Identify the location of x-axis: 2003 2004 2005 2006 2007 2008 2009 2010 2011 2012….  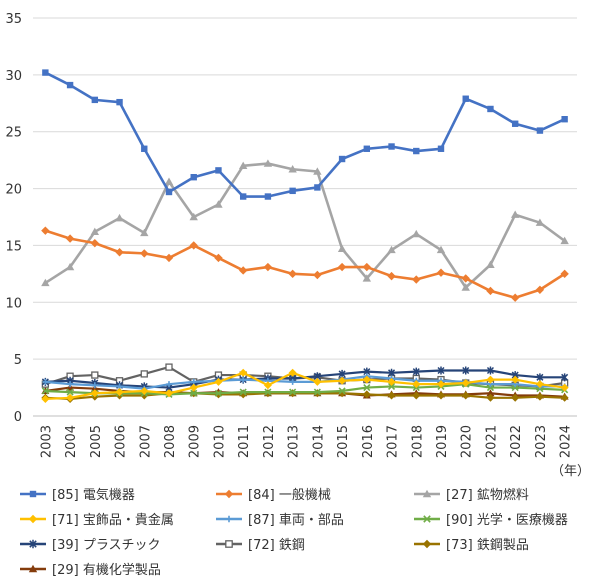
(306, 441).